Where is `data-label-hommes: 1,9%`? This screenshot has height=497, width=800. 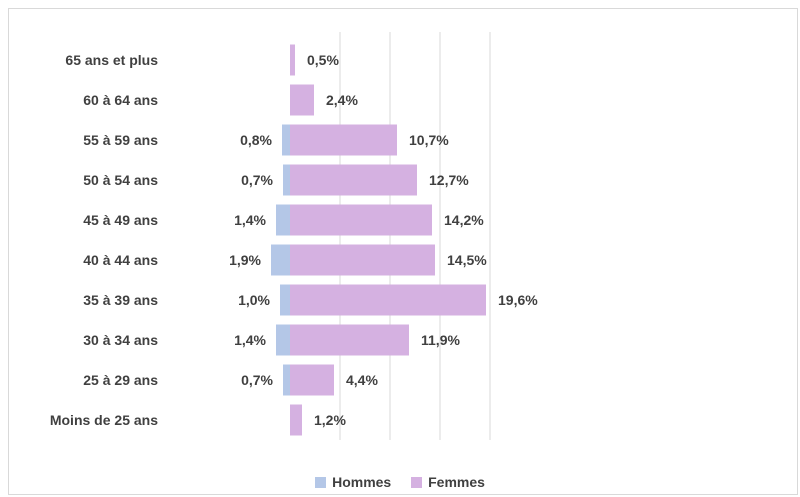
data-label-hommes: 1,9% is located at coordinates (245, 260).